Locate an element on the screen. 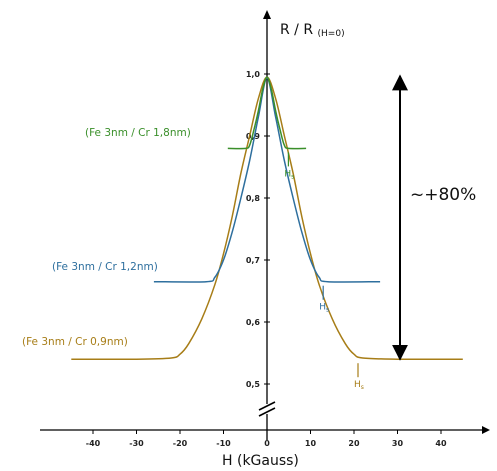 Image resolution: width=497 pixels, height=471 pixels. y-tick-label: 1,0 is located at coordinates (253, 74).